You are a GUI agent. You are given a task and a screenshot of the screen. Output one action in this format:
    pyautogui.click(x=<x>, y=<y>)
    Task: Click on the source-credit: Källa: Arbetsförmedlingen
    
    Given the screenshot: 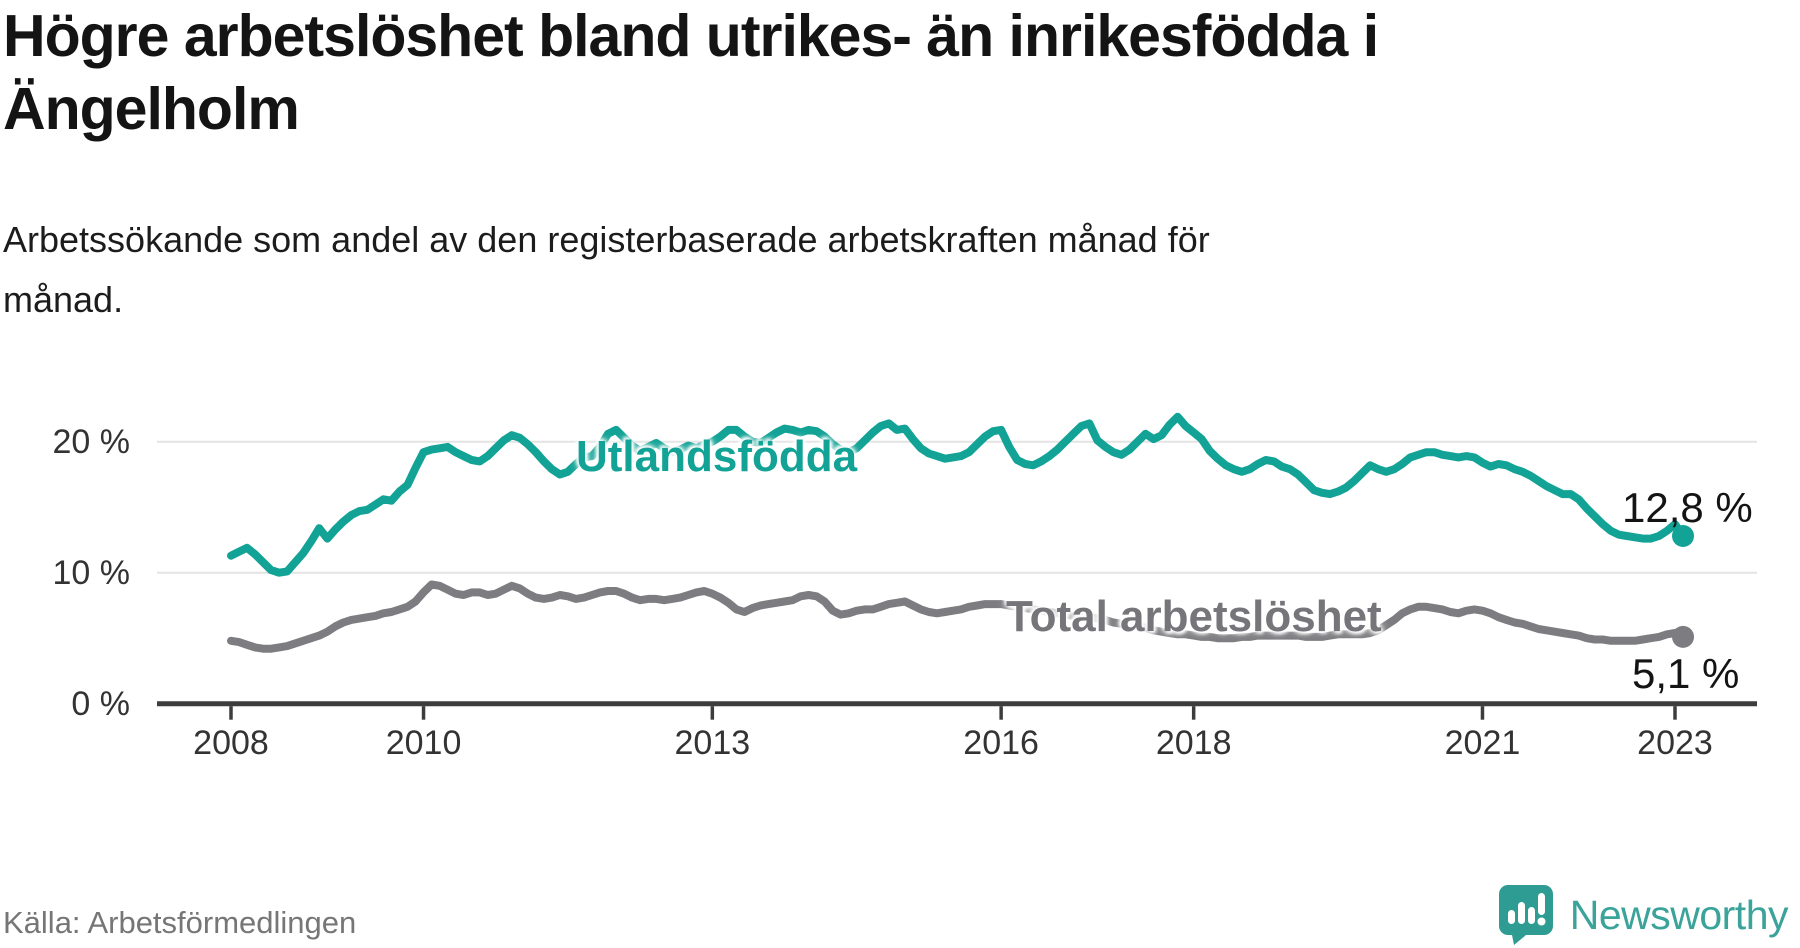 What is the action you would take?
    pyautogui.click(x=180, y=922)
    